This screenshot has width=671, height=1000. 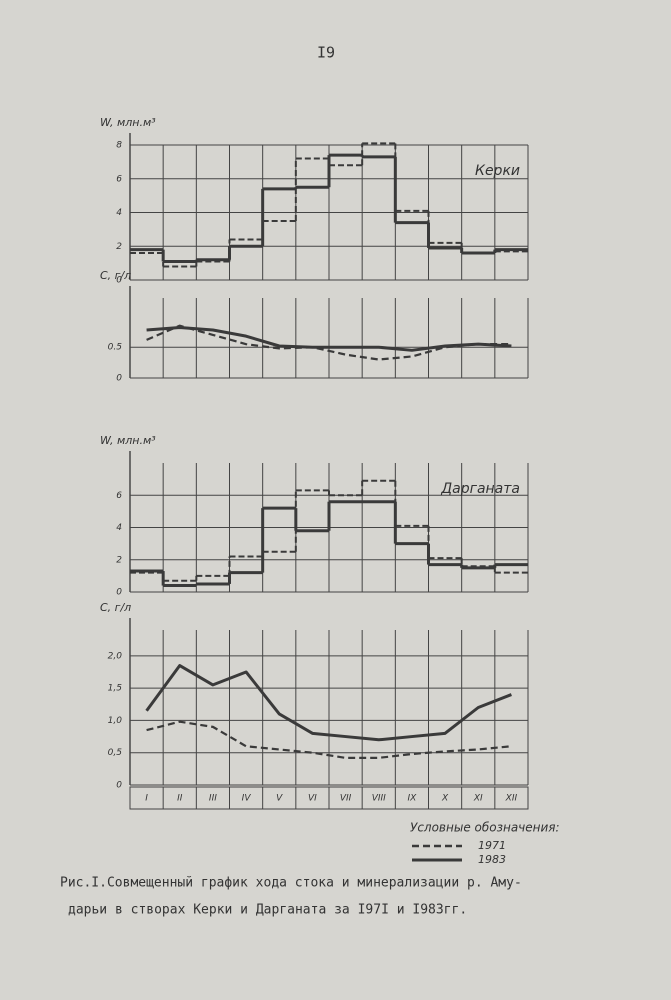 What do you see at coordinates (146, 799) in the screenshot?
I see `x-tick-label: I` at bounding box center [146, 799].